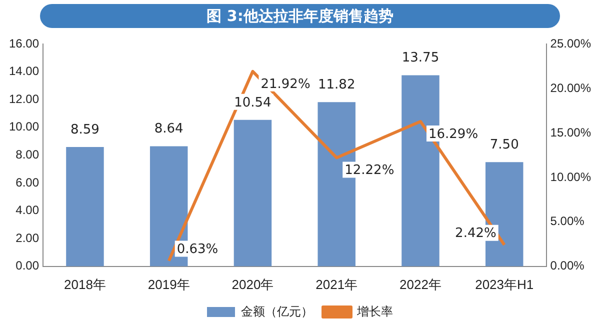  What do you see at coordinates (28, 237) in the screenshot?
I see `y-tick-label: 2.00` at bounding box center [28, 237].